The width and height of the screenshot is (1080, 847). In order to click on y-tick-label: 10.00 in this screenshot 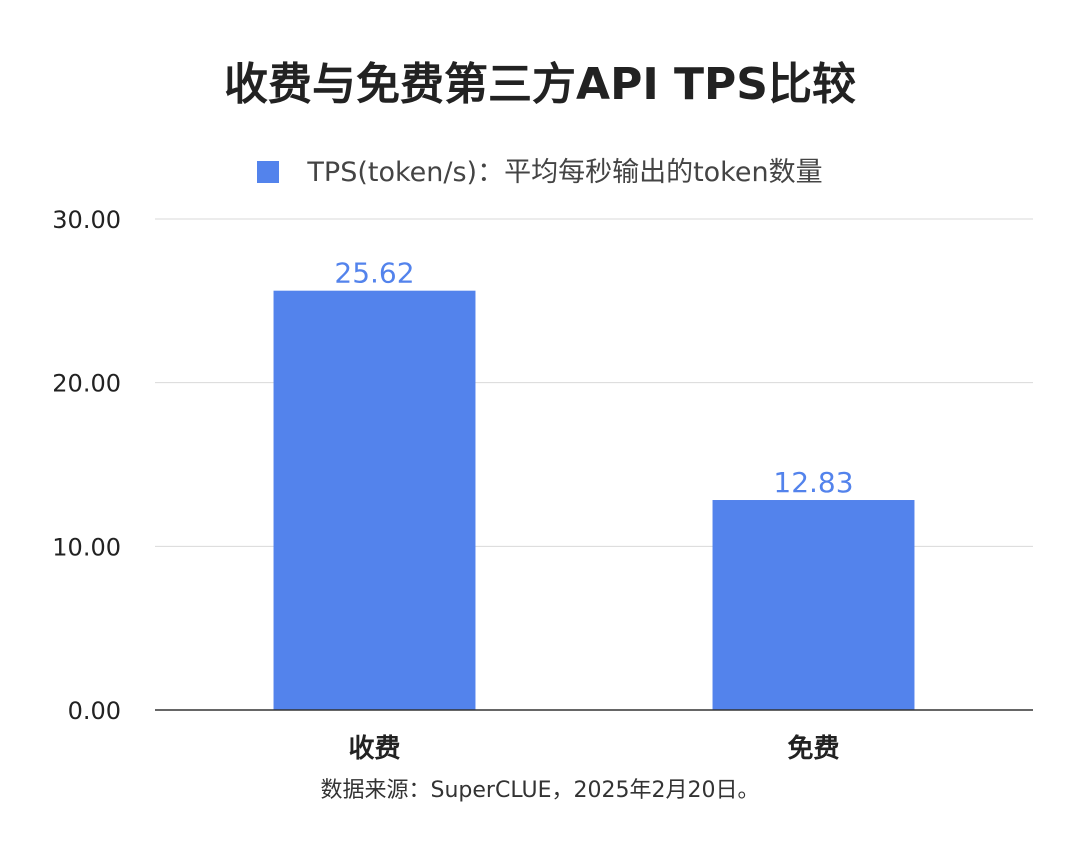, I will do `click(86, 547)`.